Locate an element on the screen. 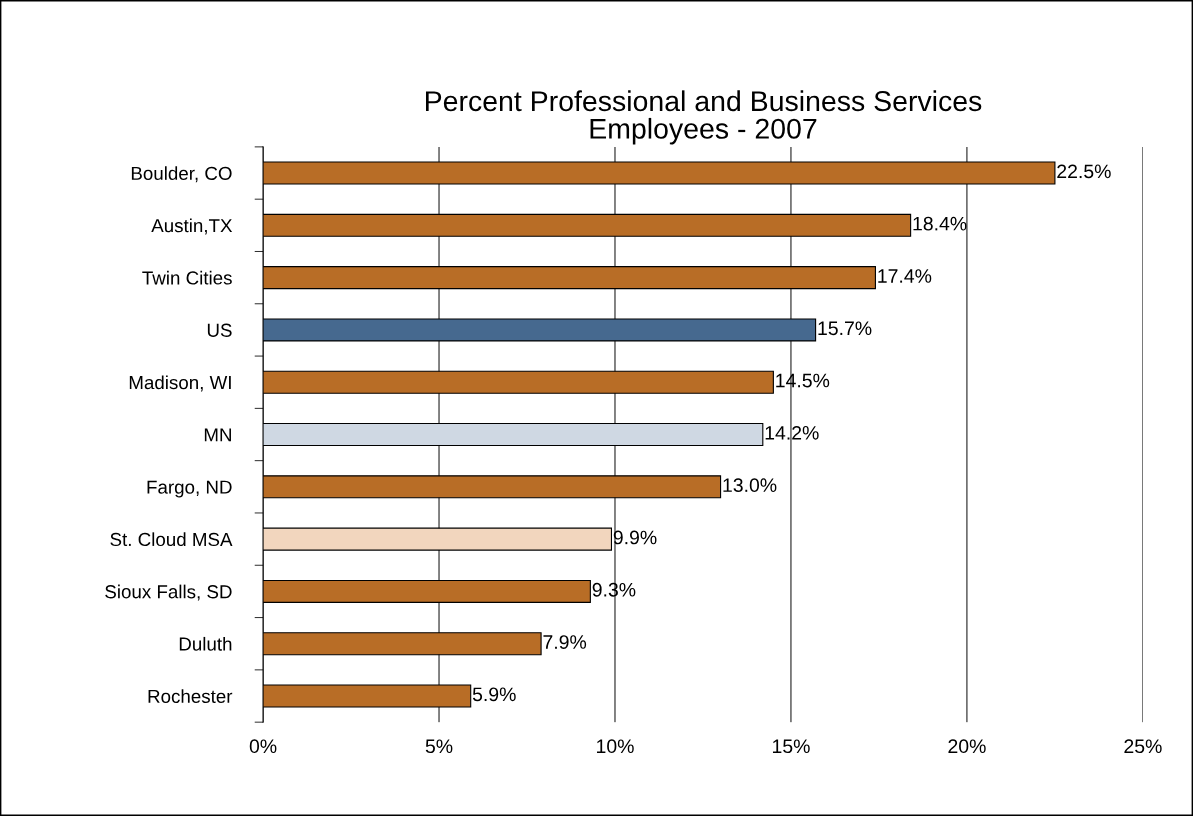 The image size is (1193, 816). data-label: 14.5% is located at coordinates (803, 380).